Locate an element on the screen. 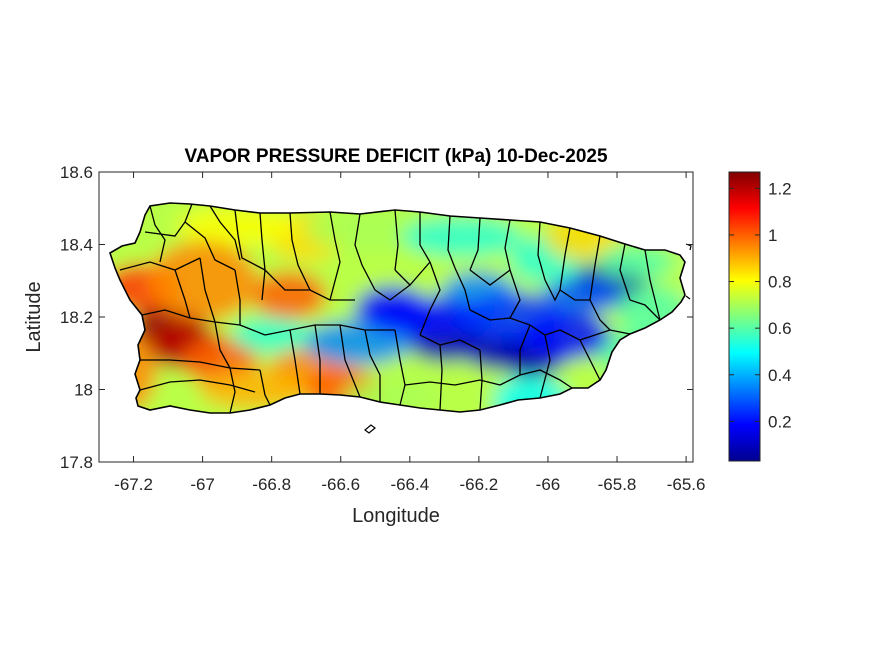 This screenshot has height=656, width=875. x-tick-label: -65.6 is located at coordinates (686, 484).